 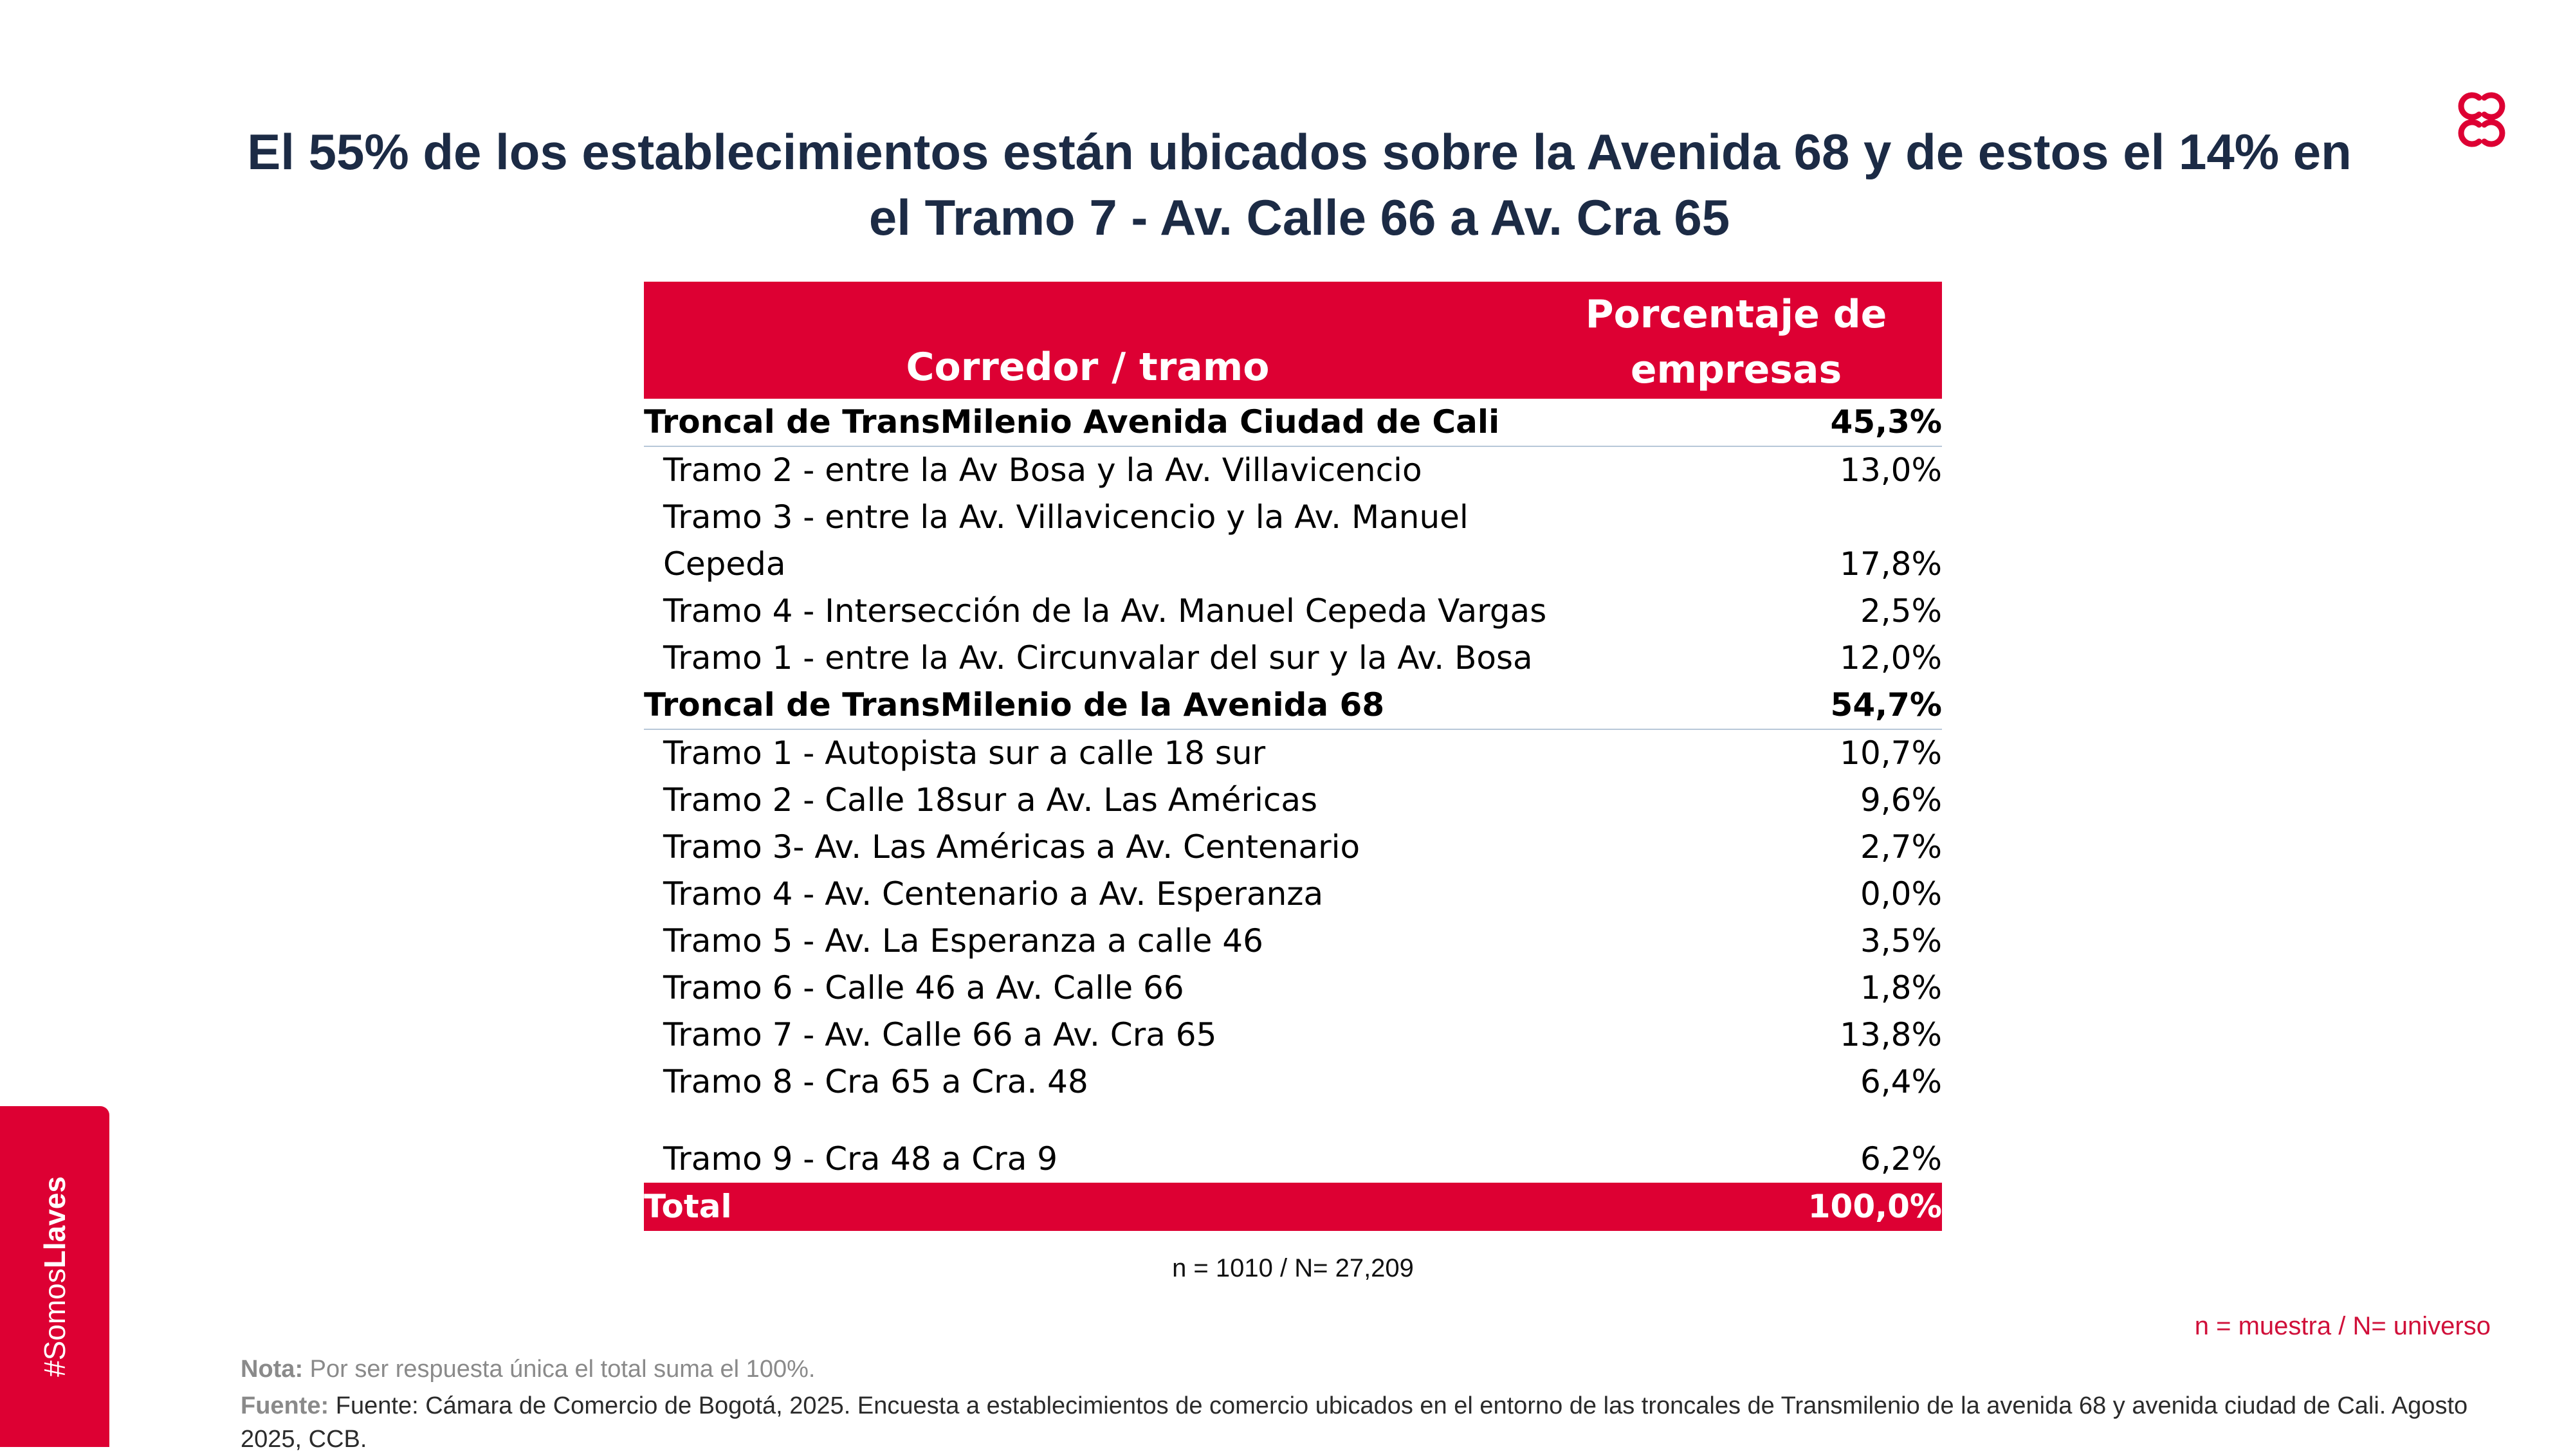 I want to click on header-porcentaje: Porcentaje de empresas, so click(x=1736, y=342).